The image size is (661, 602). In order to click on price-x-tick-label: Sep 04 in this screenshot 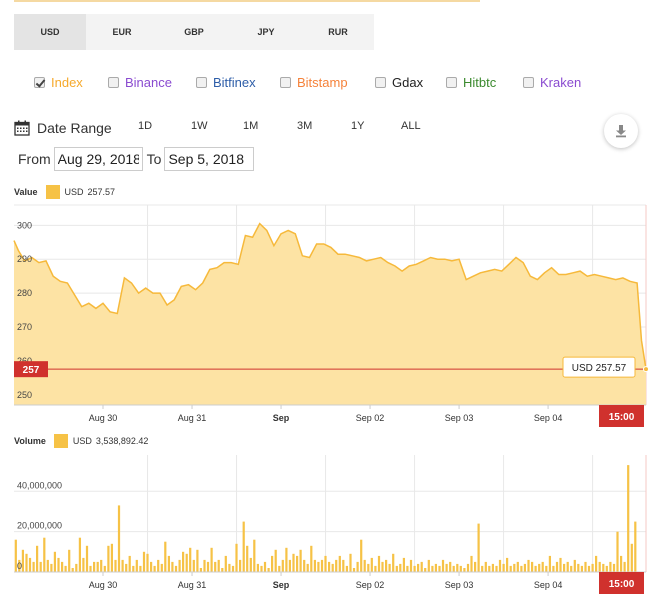, I will do `click(548, 418)`.